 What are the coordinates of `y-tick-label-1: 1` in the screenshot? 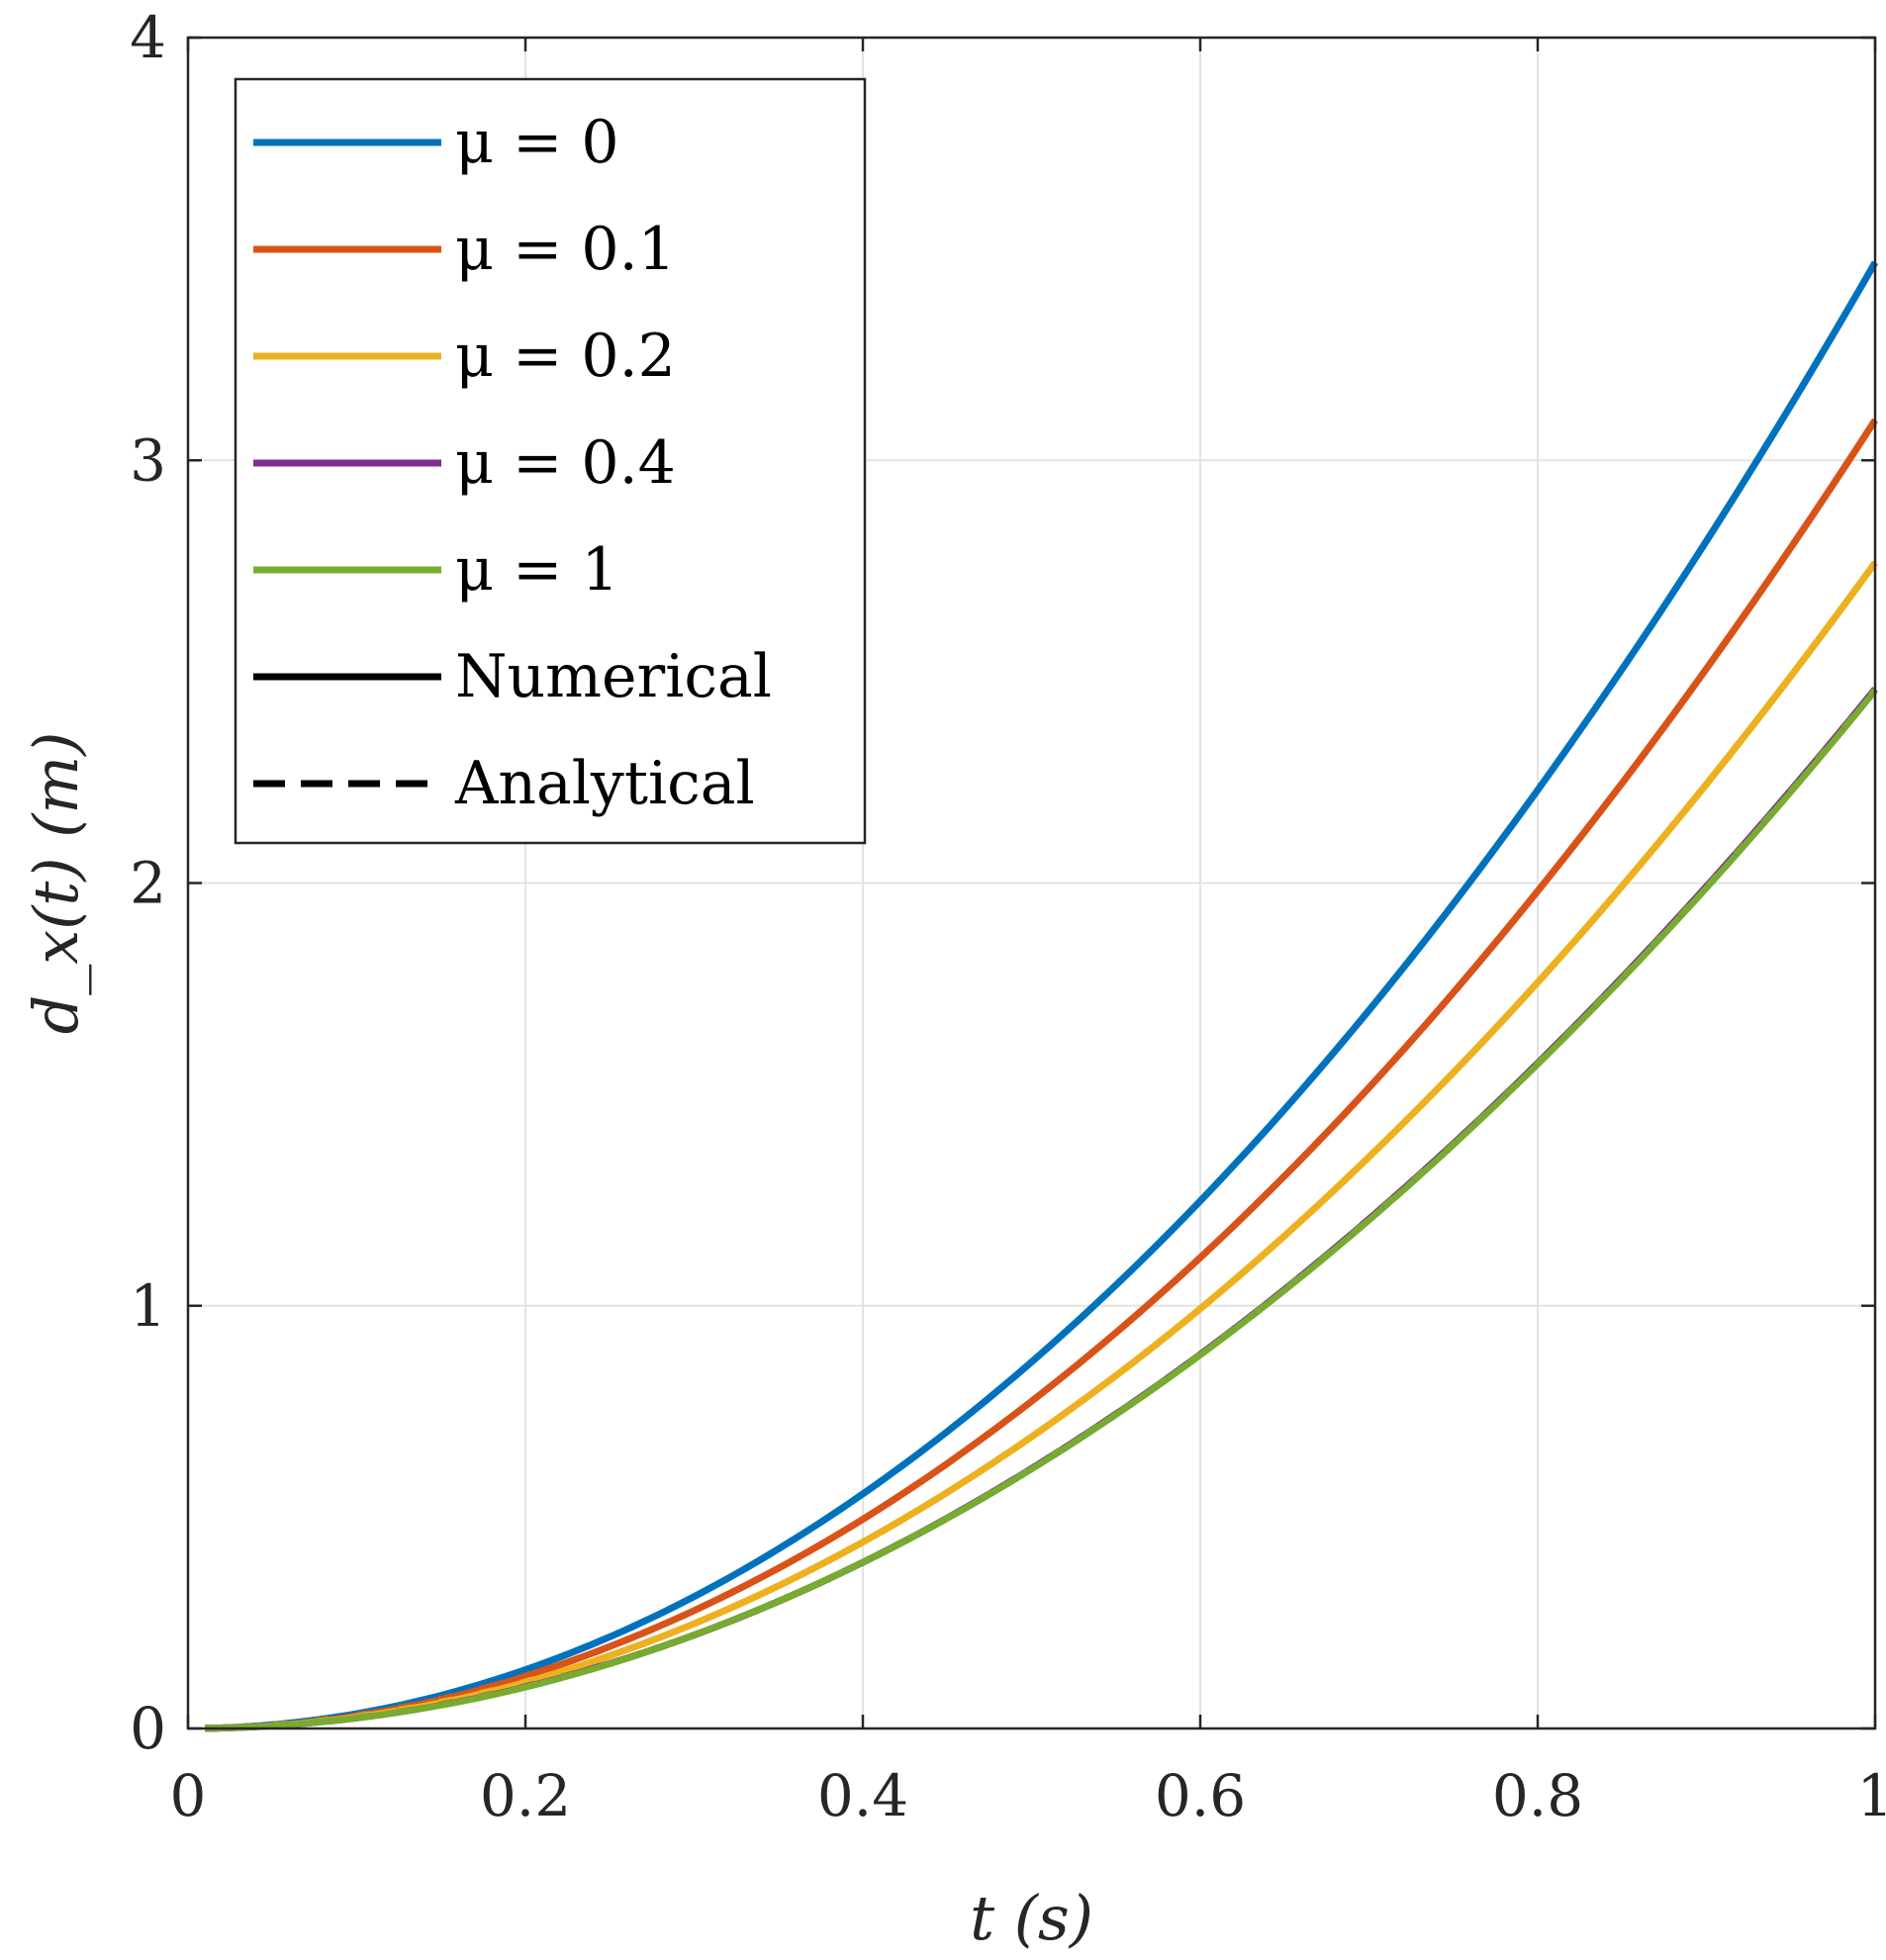 It's located at (148, 1306).